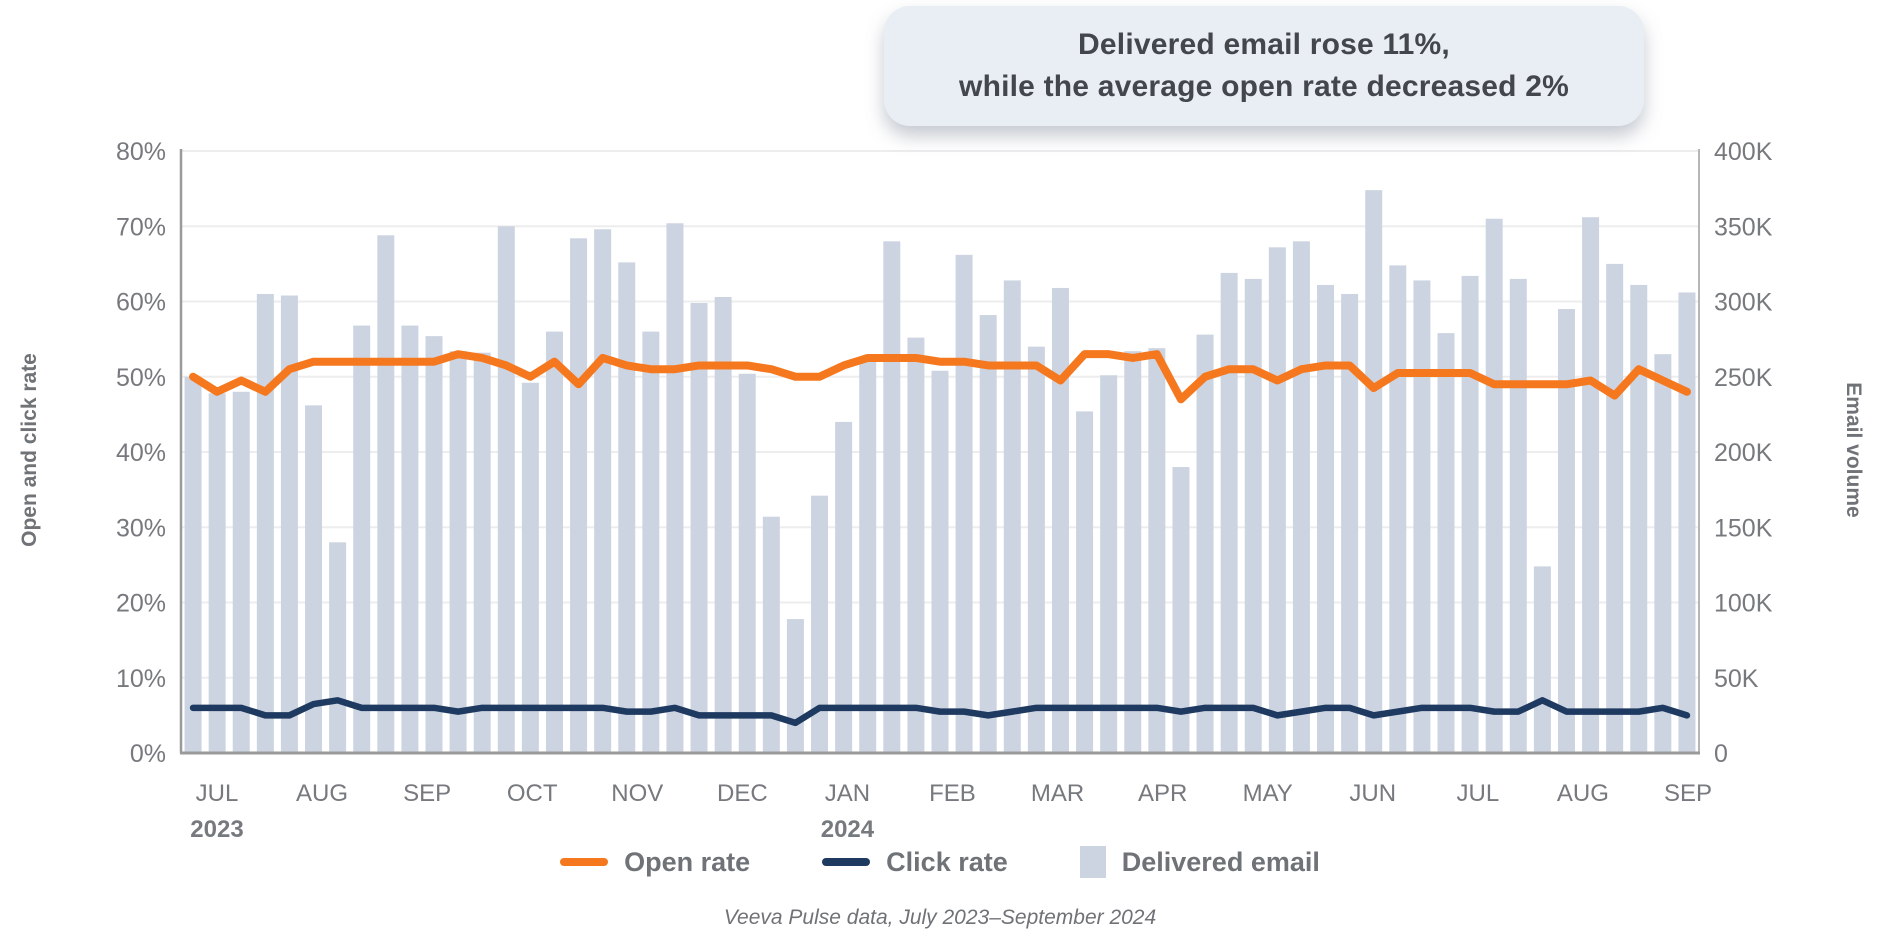 The height and width of the screenshot is (947, 1880). I want to click on month-label-jul-0: JUL, so click(217, 793).